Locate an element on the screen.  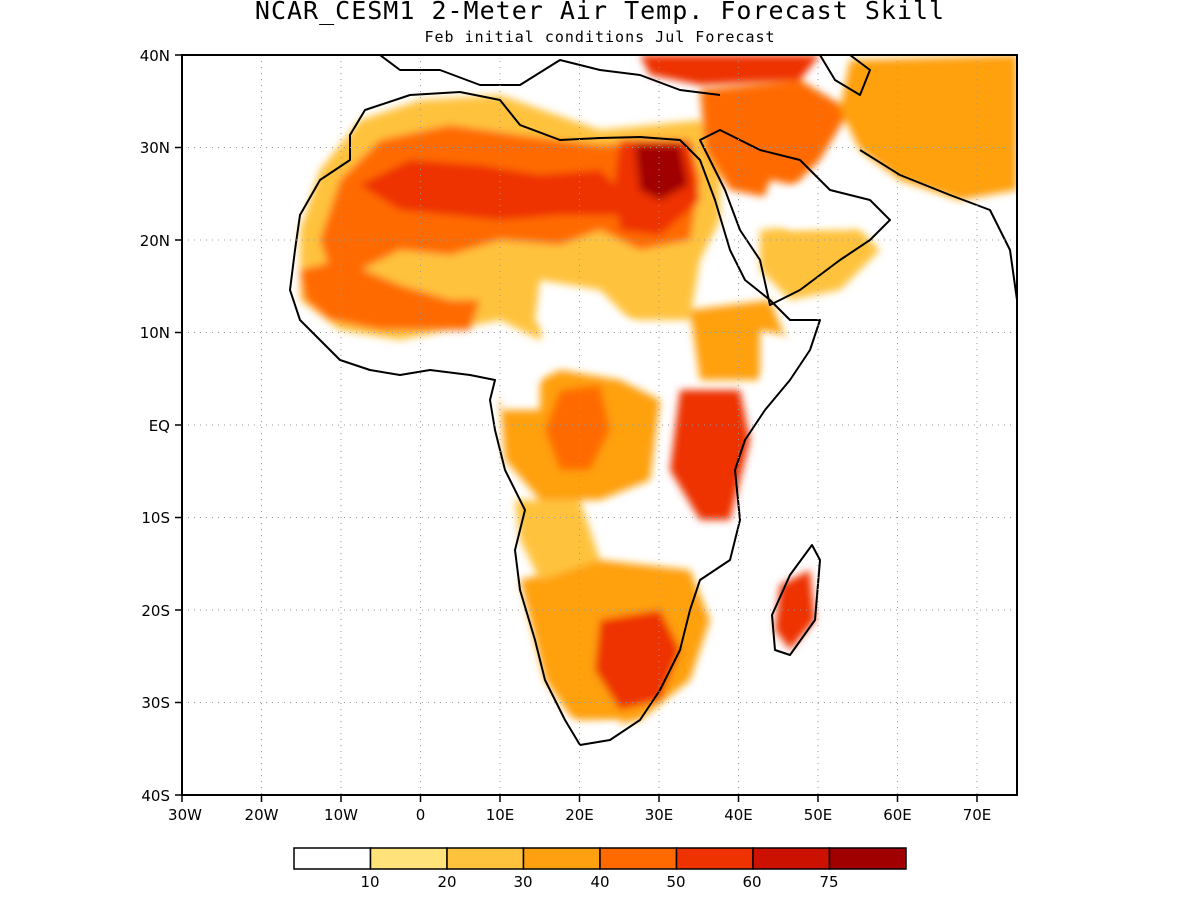
coastline-iran is located at coordinates (938, 225).